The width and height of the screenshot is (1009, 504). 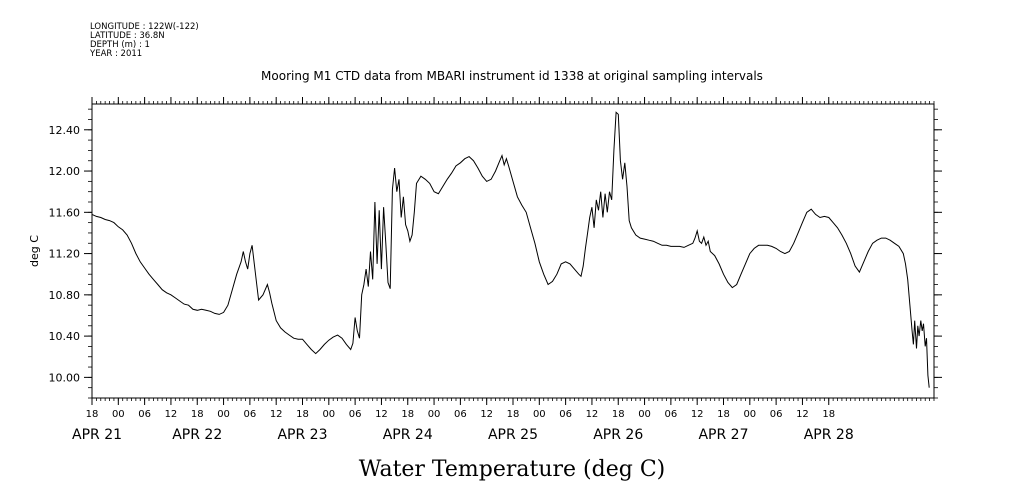 I want to click on xtick-date-label: APR 27, so click(x=723, y=435).